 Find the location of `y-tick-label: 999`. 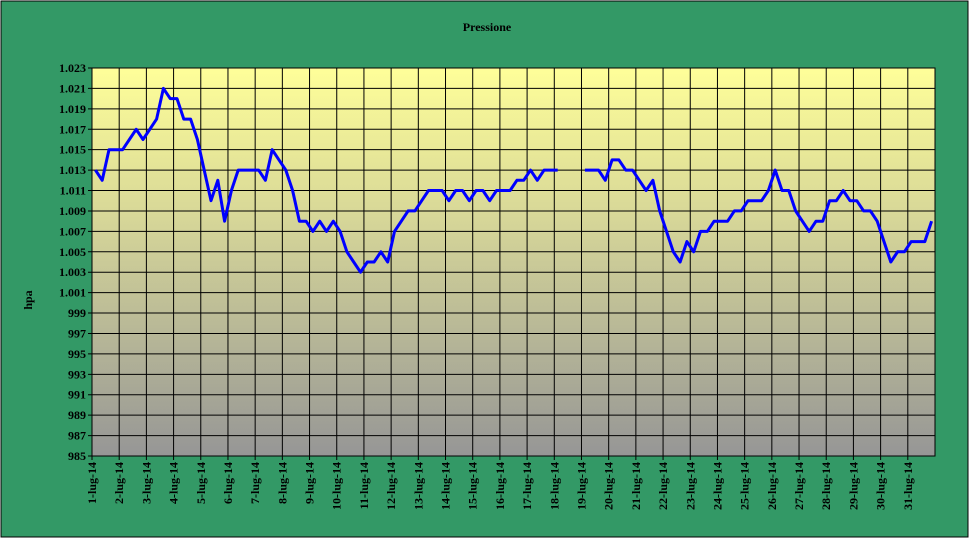

y-tick-label: 999 is located at coordinates (77, 313).